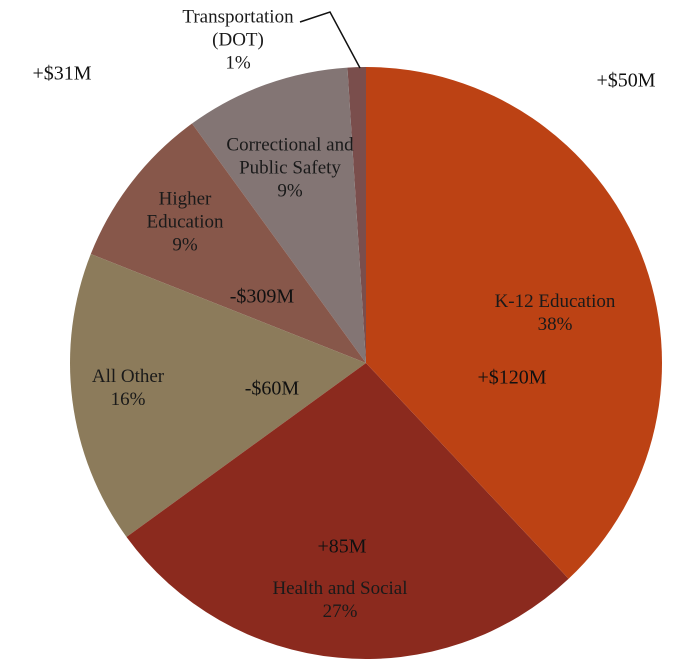 The height and width of the screenshot is (659, 677). Describe the element at coordinates (342, 546) in the screenshot. I see `annotation: +85M` at that location.